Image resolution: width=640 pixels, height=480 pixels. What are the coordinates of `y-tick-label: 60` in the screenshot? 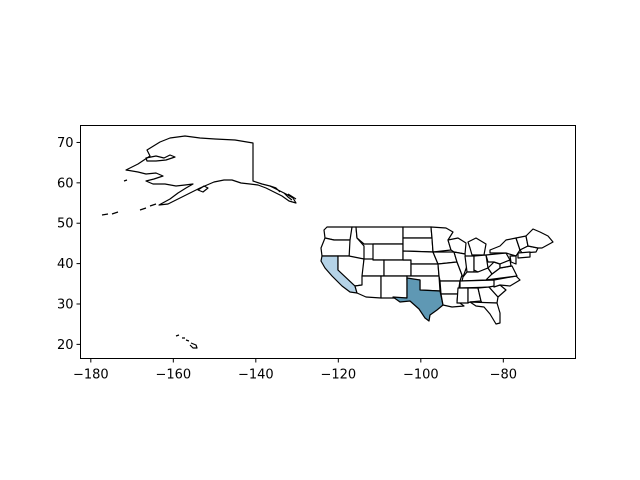 It's located at (65, 183).